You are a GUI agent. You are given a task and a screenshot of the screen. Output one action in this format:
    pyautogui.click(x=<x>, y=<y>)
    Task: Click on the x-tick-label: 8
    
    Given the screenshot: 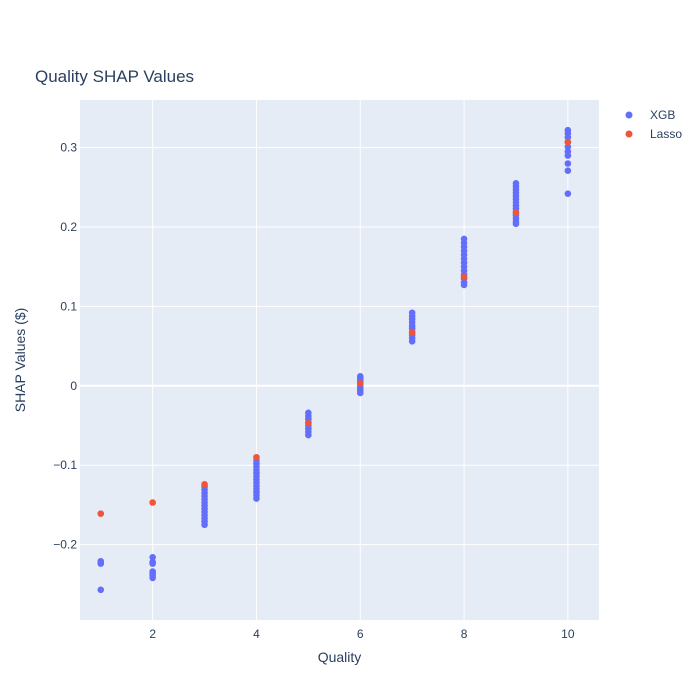 What is the action you would take?
    pyautogui.click(x=464, y=634)
    